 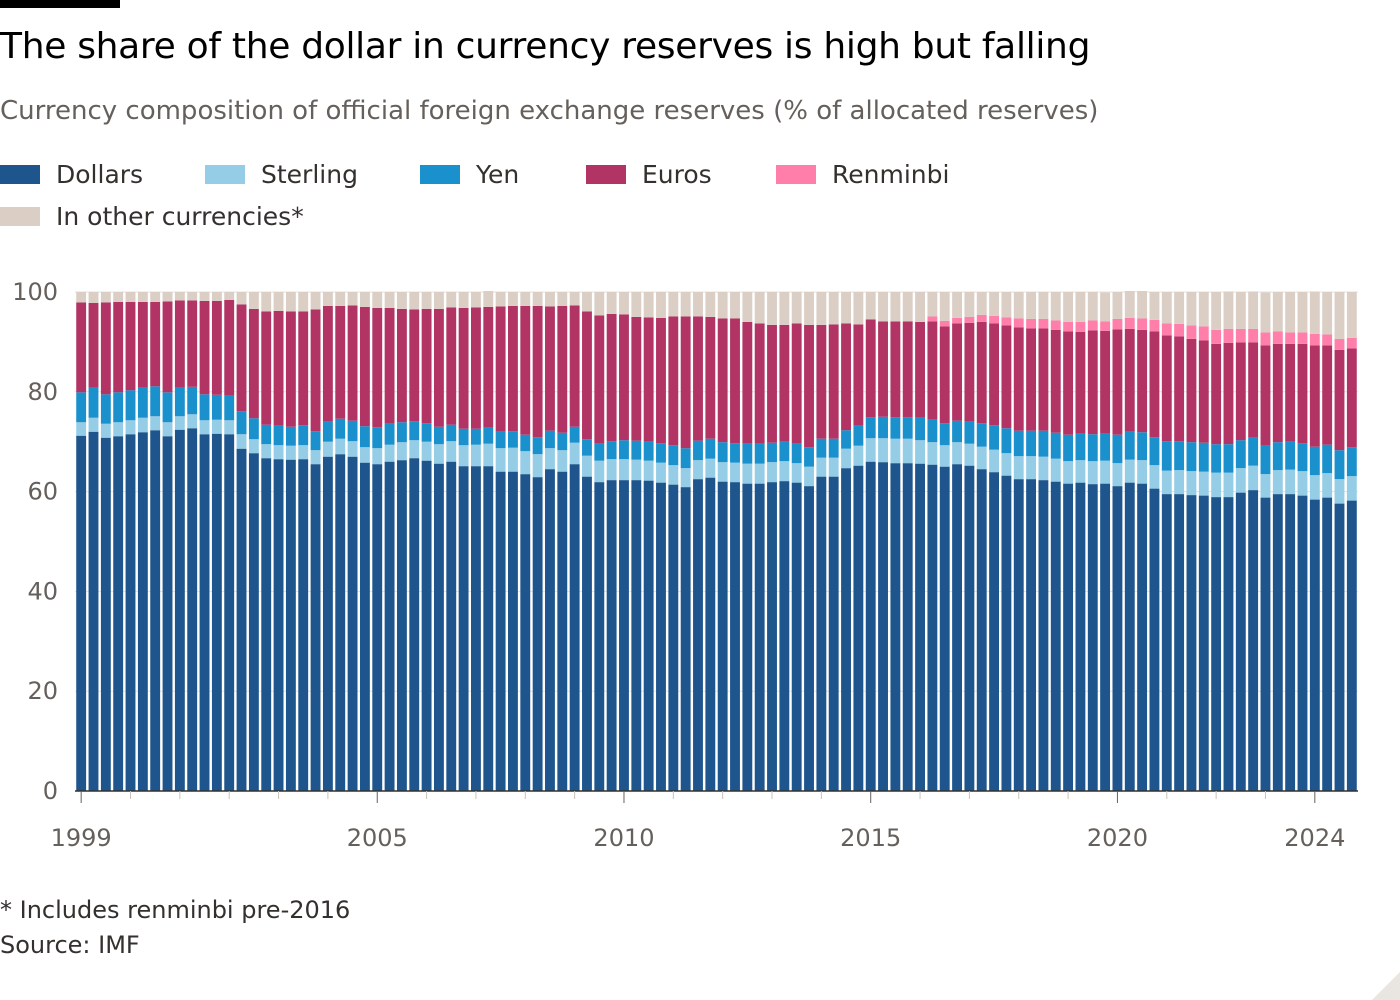 I want to click on legend-swatch-renminbi, so click(x=796, y=174).